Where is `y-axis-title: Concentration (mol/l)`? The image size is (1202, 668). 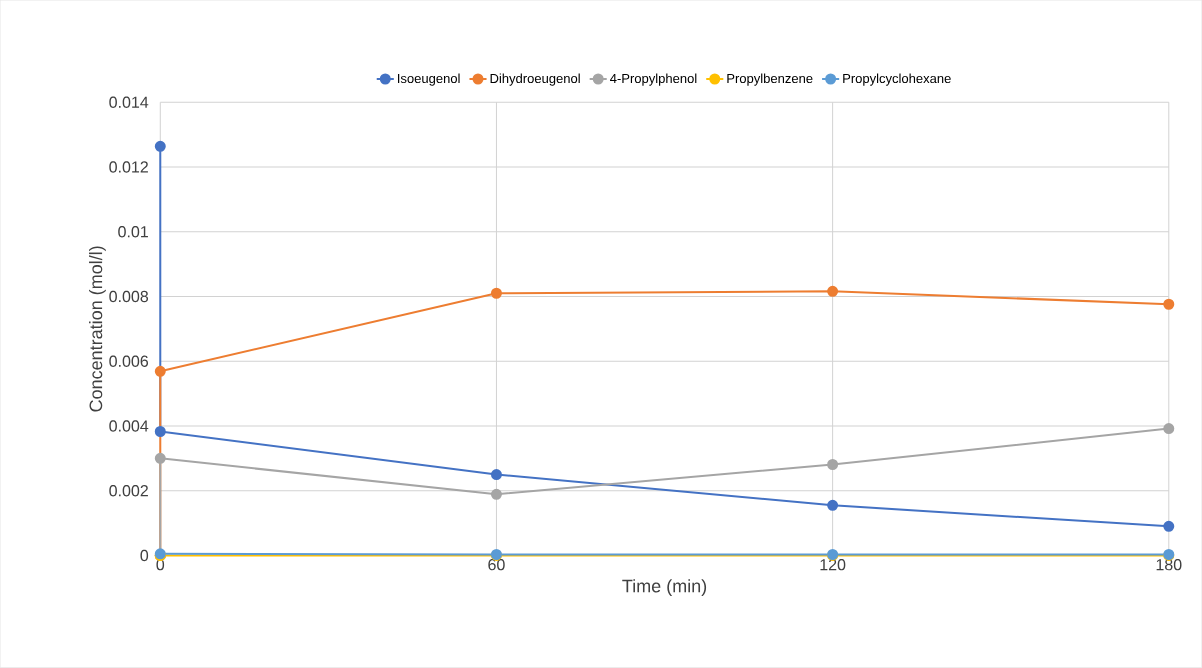 y-axis-title: Concentration (mol/l) is located at coordinates (97, 329).